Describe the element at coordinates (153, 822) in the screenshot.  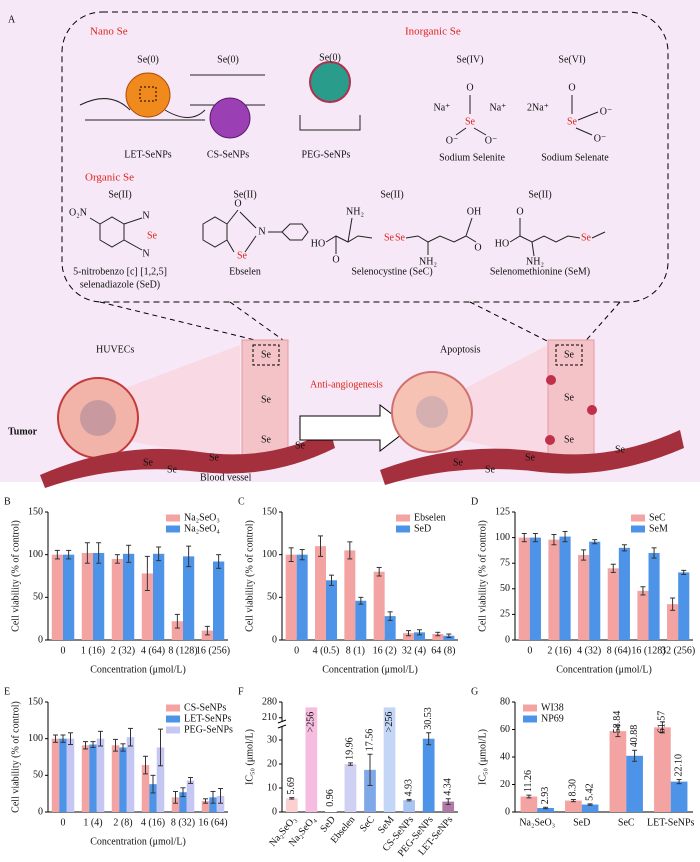
I see `x-tick-label: 4 (16)` at that location.